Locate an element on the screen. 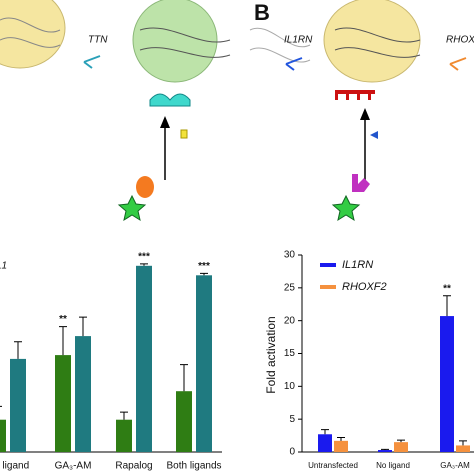  y-tick-label: 20 is located at coordinates (290, 320).